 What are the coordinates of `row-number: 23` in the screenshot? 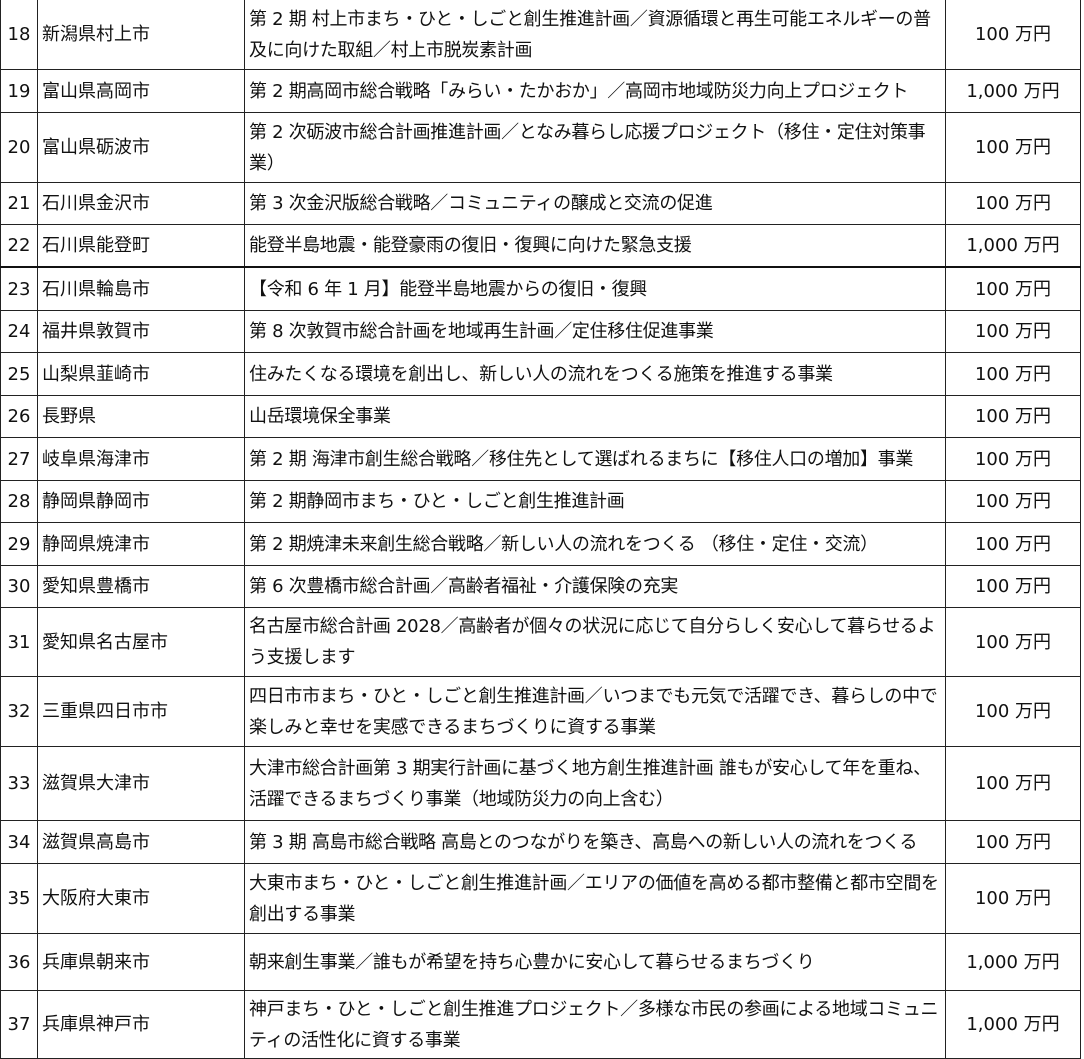 It's located at (19, 288).